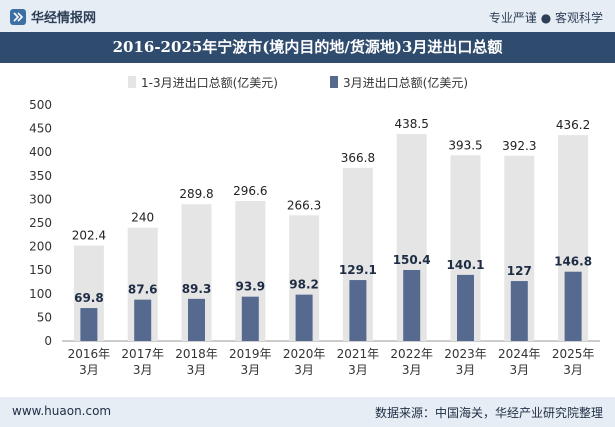 The height and width of the screenshot is (427, 615). What do you see at coordinates (519, 271) in the screenshot?
I see `data-label-month-8: 127` at bounding box center [519, 271].